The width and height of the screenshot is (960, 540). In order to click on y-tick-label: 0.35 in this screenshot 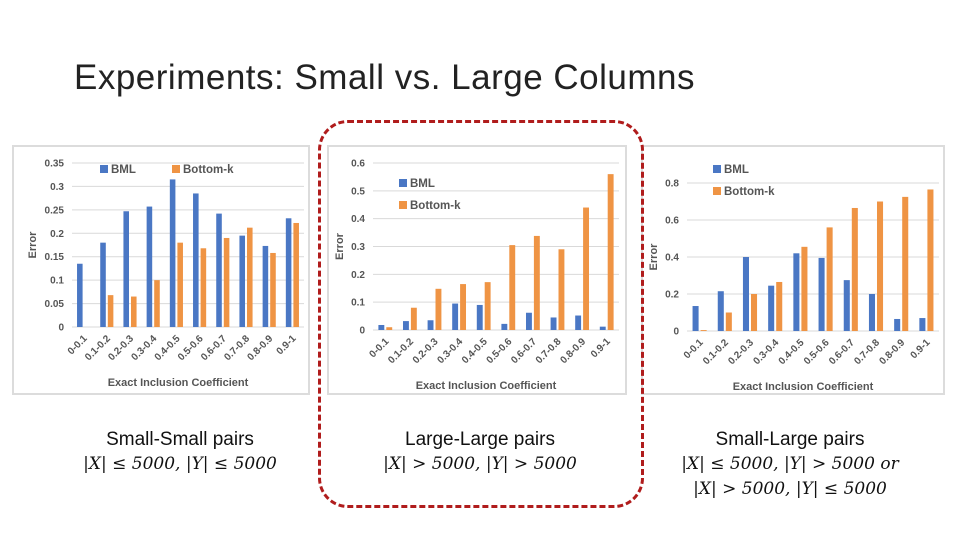, I will do `click(55, 164)`.